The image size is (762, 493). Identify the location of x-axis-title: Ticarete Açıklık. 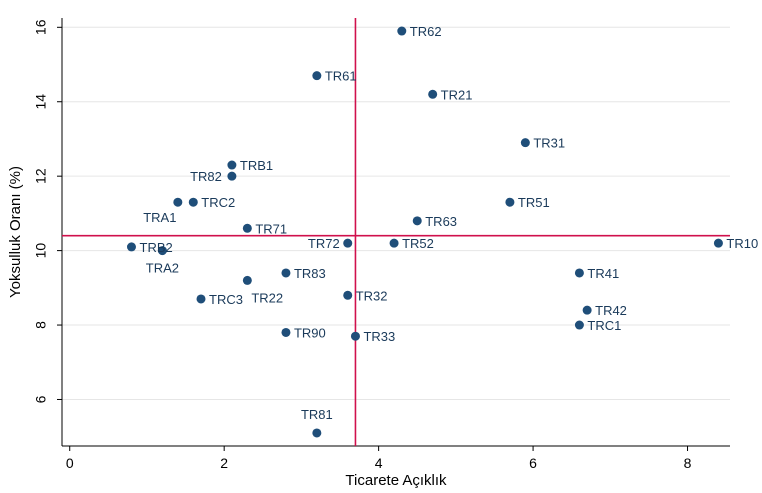
(396, 480).